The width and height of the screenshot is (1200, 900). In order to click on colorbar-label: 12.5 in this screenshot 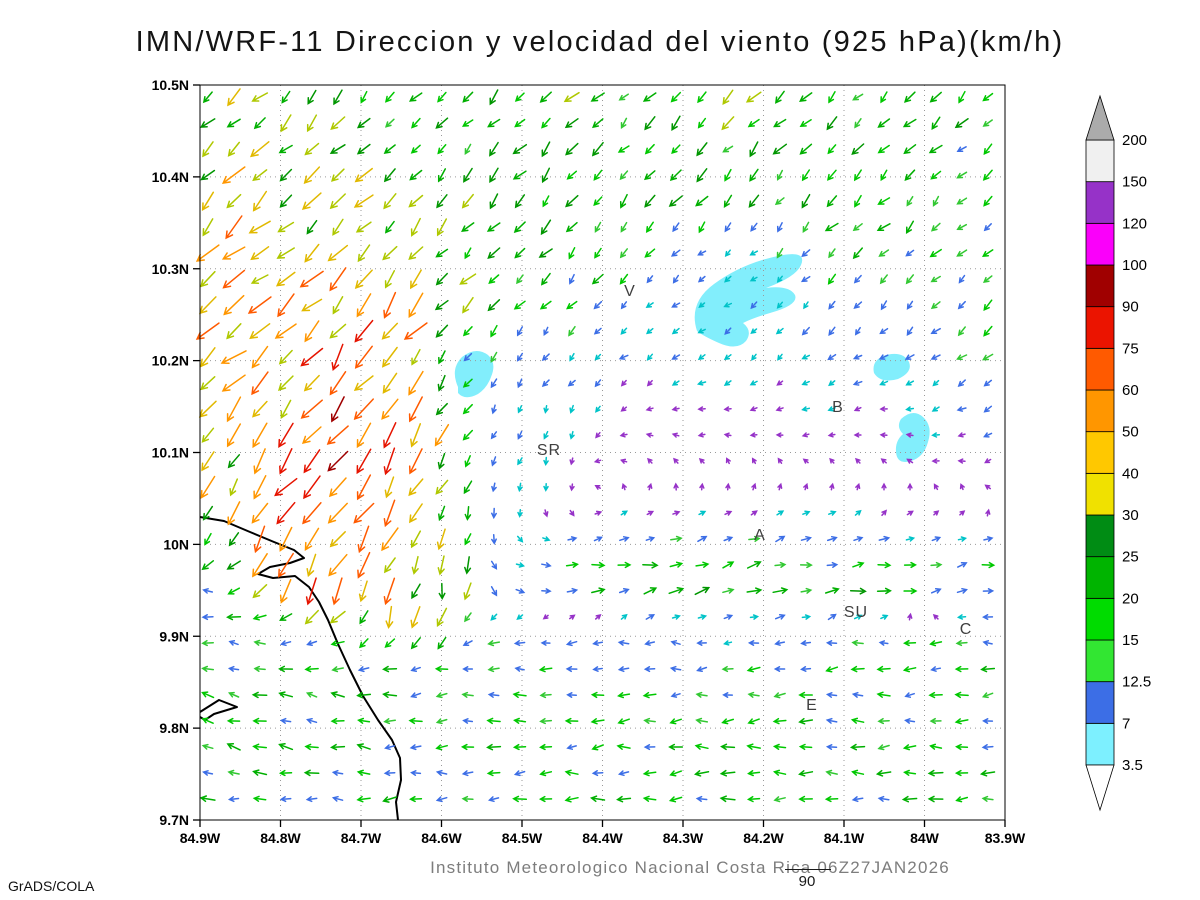, I will do `click(1136, 682)`.